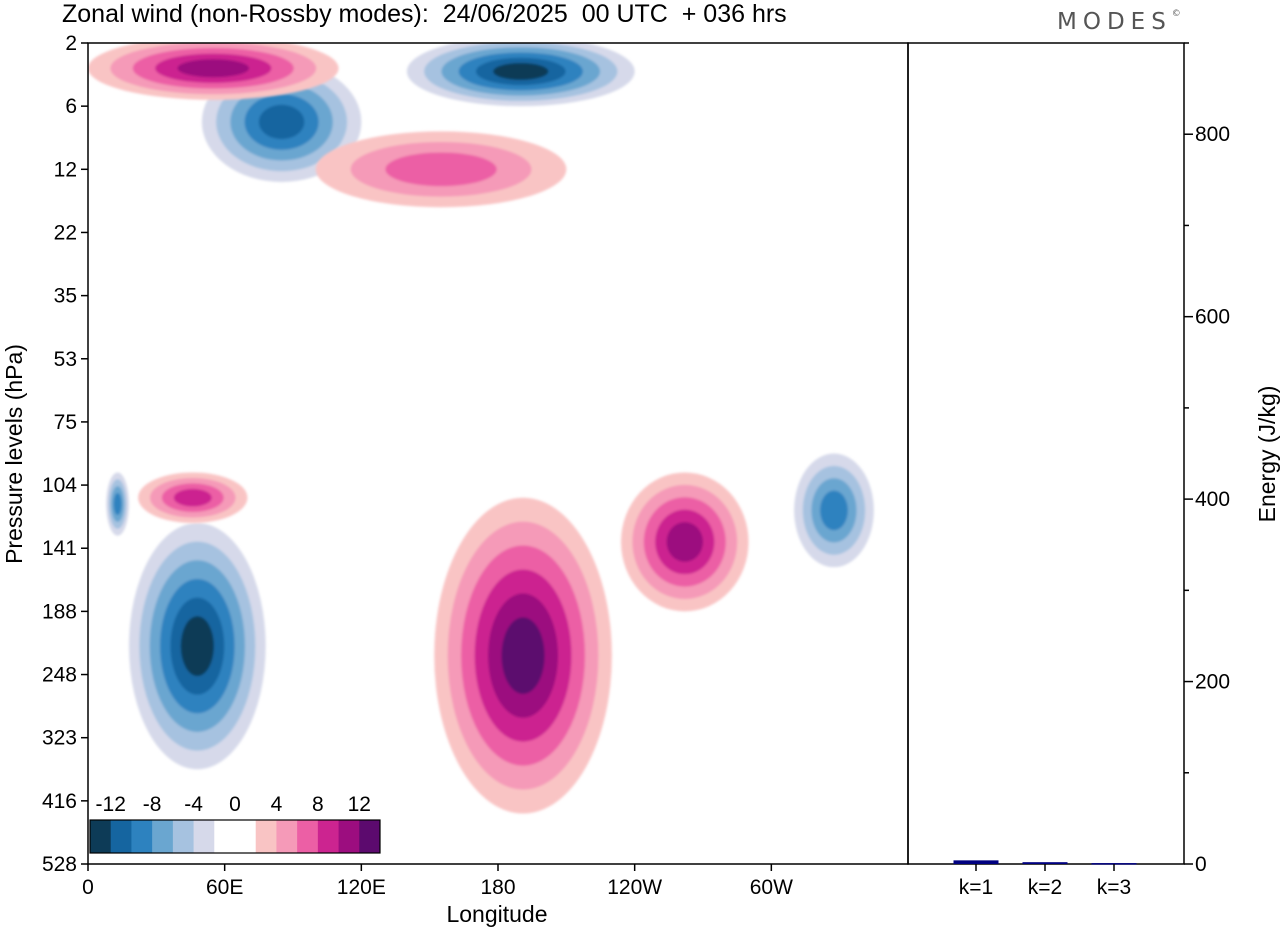  What do you see at coordinates (65, 169) in the screenshot?
I see `y-tick-label: 12` at bounding box center [65, 169].